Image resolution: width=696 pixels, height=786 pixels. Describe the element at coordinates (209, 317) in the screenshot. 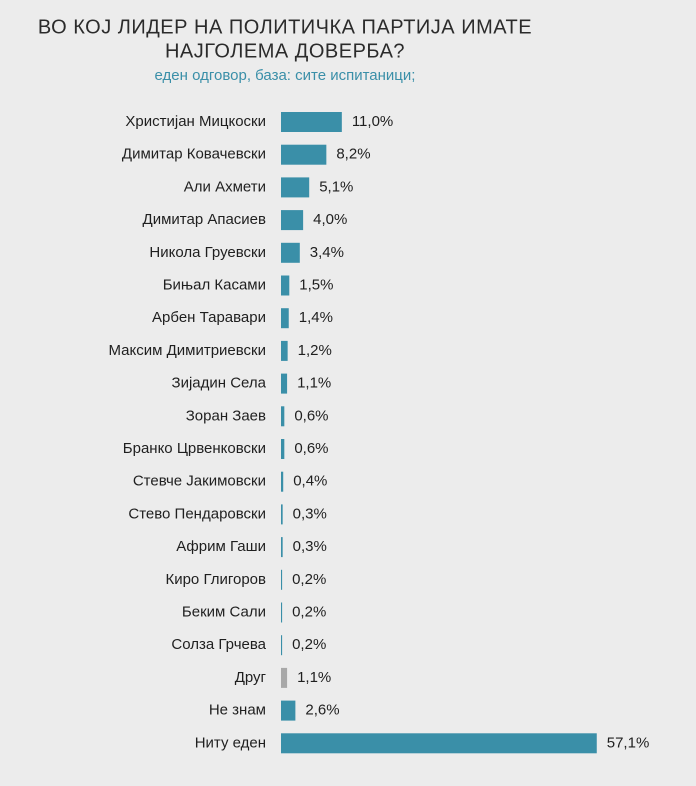

I see `category-label: Арбен Таравари` at that location.